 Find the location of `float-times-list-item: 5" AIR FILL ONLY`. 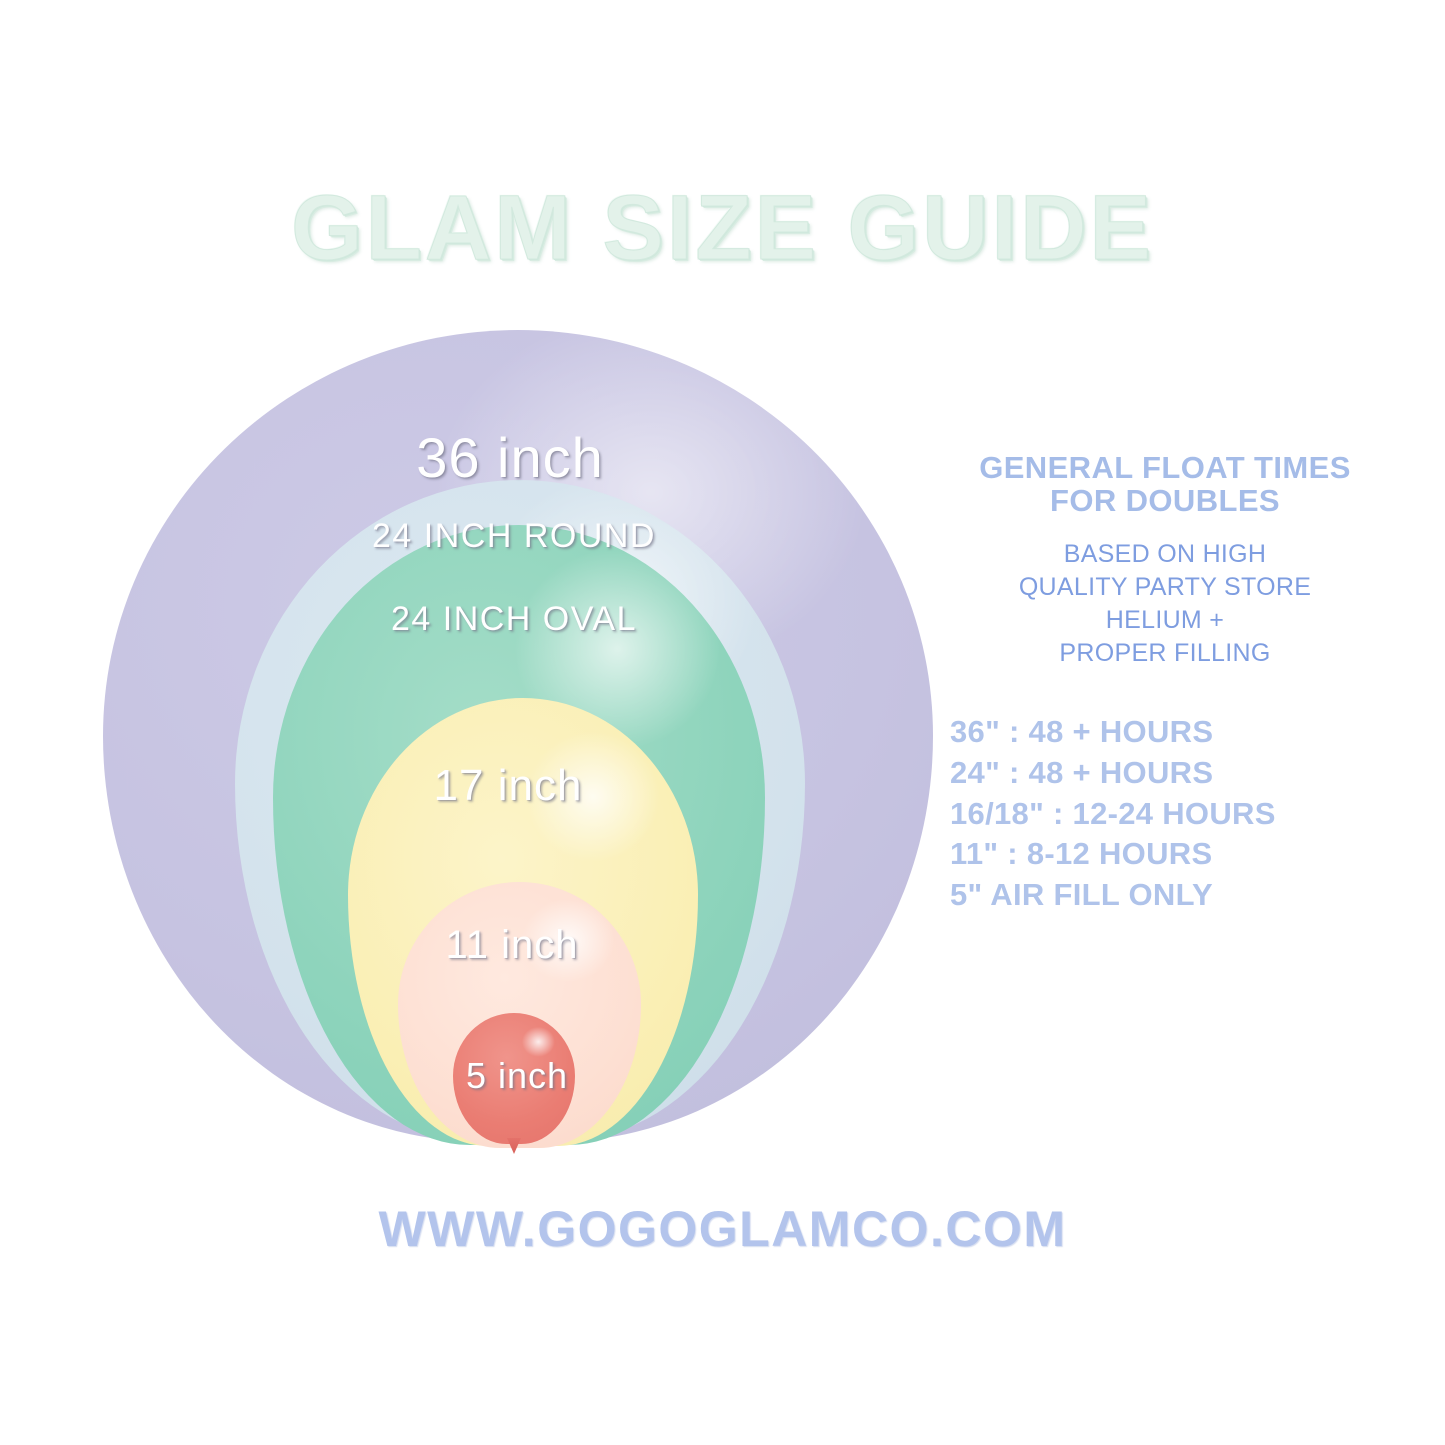

float-times-list-item: 5" AIR FILL ONLY is located at coordinates (1081, 895).